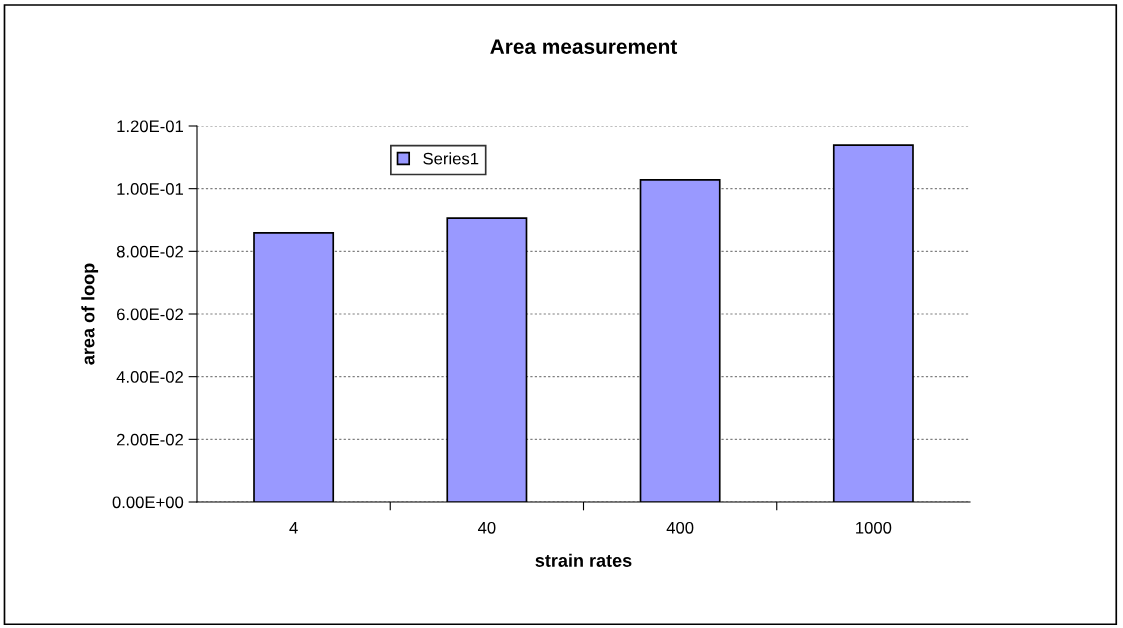 This screenshot has width=1123, height=628. I want to click on x-tick-label: 400, so click(680, 527).